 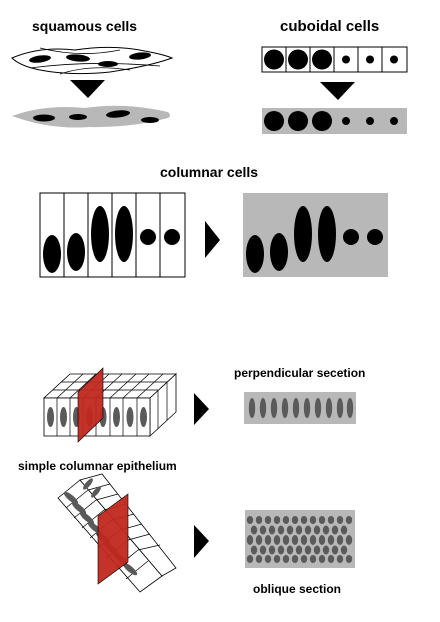 I want to click on cuboidal-cells-label: cuboidal cells, so click(x=330, y=26).